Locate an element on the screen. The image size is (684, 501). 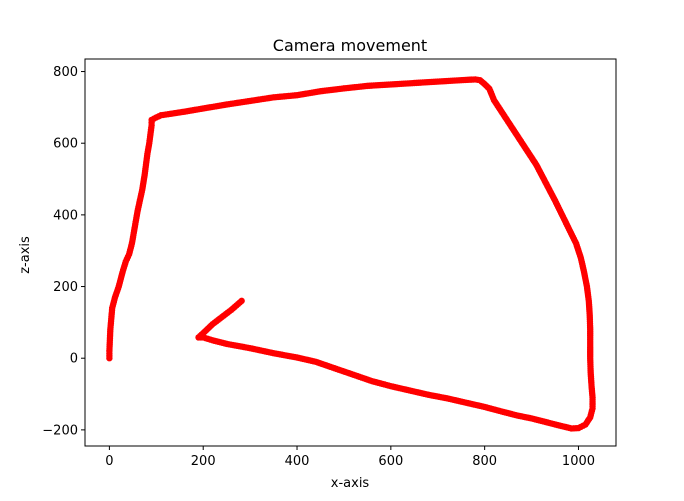
y-tick-label: −200 is located at coordinates (60, 430).